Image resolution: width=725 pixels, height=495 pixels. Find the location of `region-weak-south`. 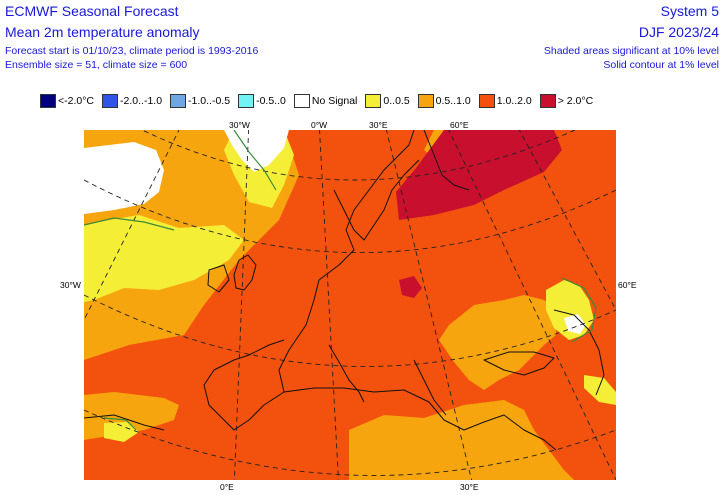

region-weak-south is located at coordinates (121, 432).